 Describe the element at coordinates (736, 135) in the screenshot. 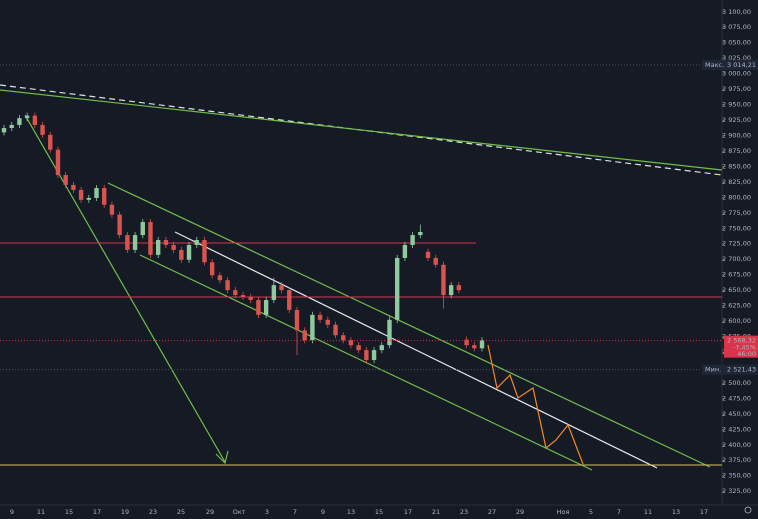

I see `y-tick-label: 2 900,00` at that location.